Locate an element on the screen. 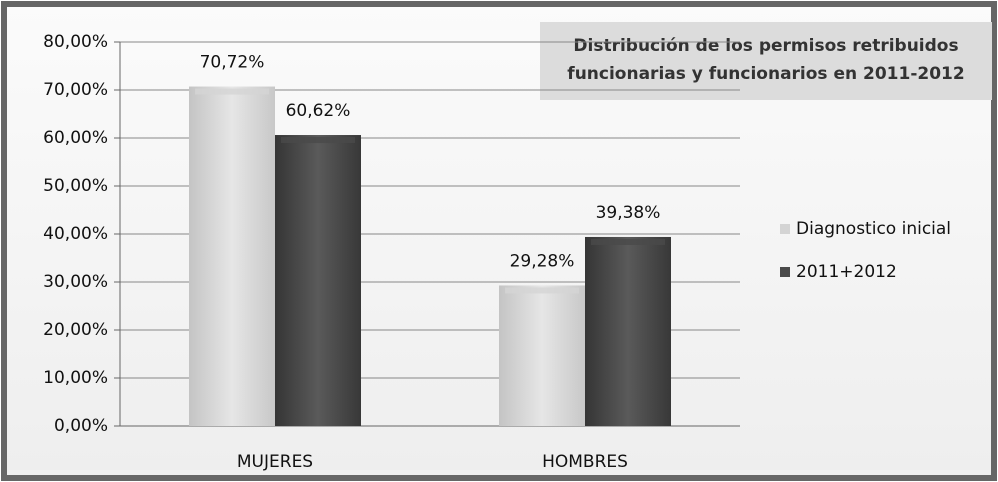 This screenshot has height=482, width=998. y-tick-label: 40,00% is located at coordinates (75, 234).